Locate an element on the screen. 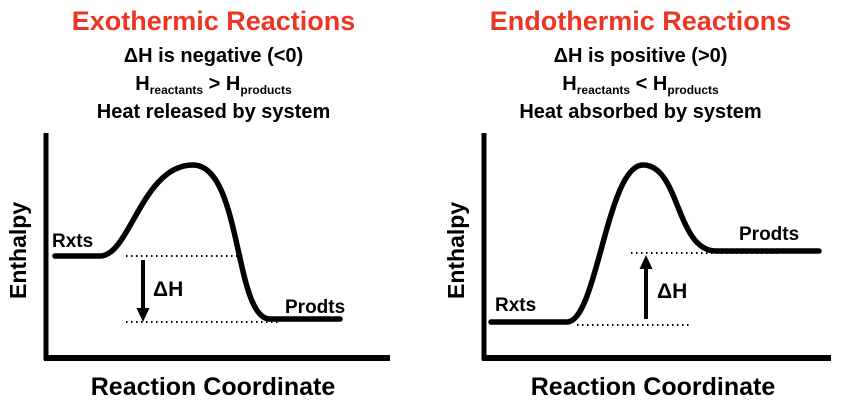 The width and height of the screenshot is (854, 420). delta-h-arrowhead-down-icon is located at coordinates (143, 315).